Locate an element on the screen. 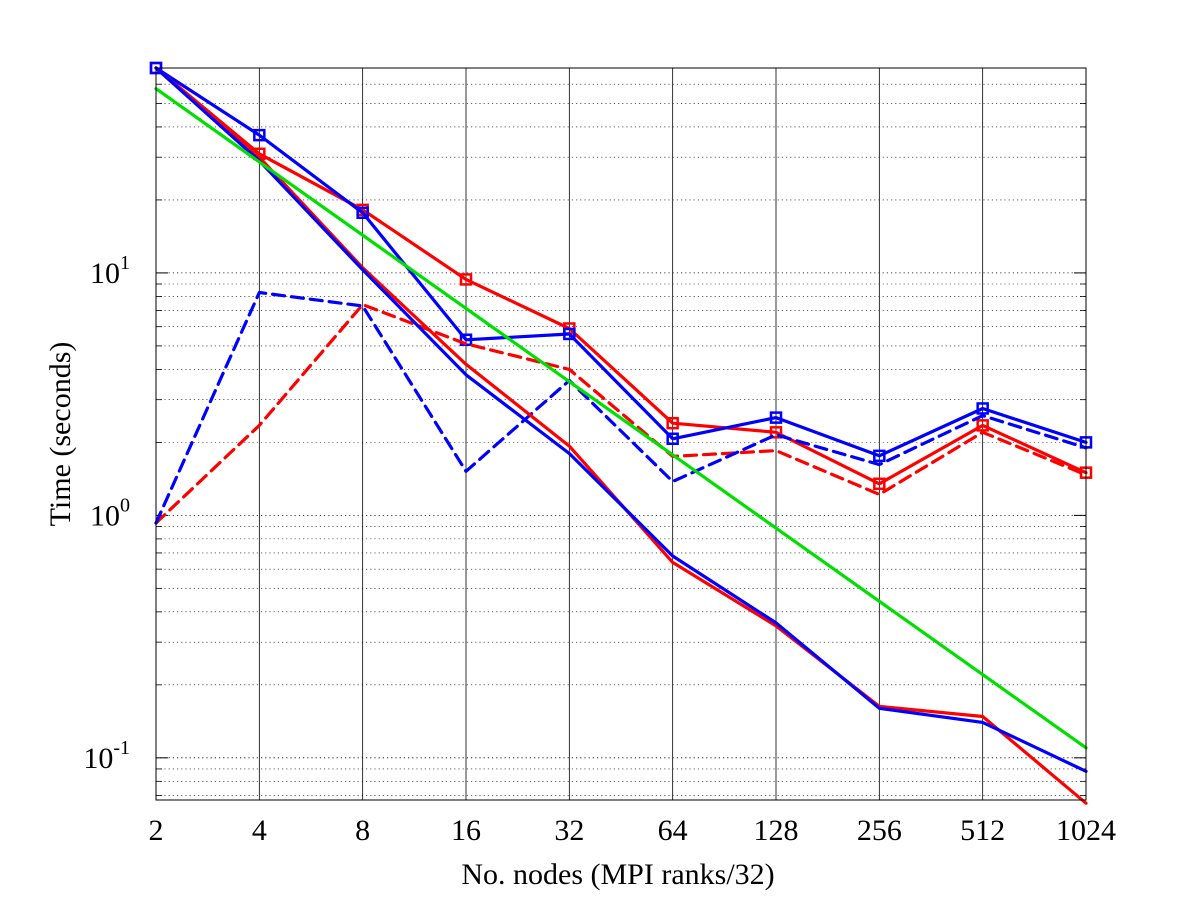  y-tick-label: 10¹ is located at coordinates (110, 271).